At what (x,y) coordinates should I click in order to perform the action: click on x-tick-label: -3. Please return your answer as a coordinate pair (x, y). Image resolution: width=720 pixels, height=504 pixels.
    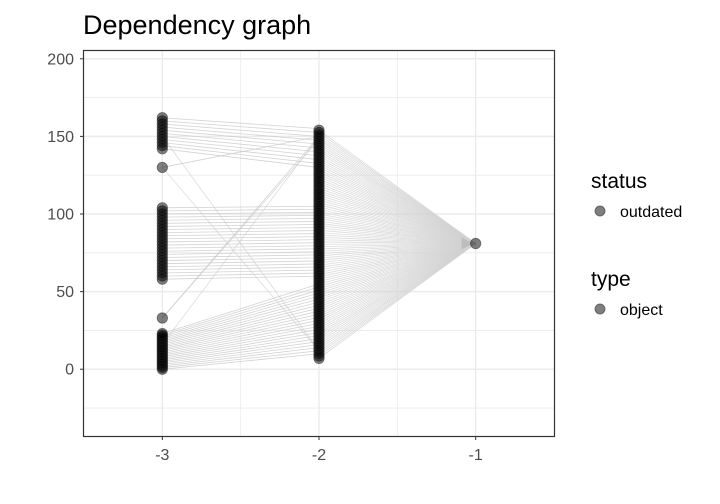
    Looking at the image, I should click on (162, 455).